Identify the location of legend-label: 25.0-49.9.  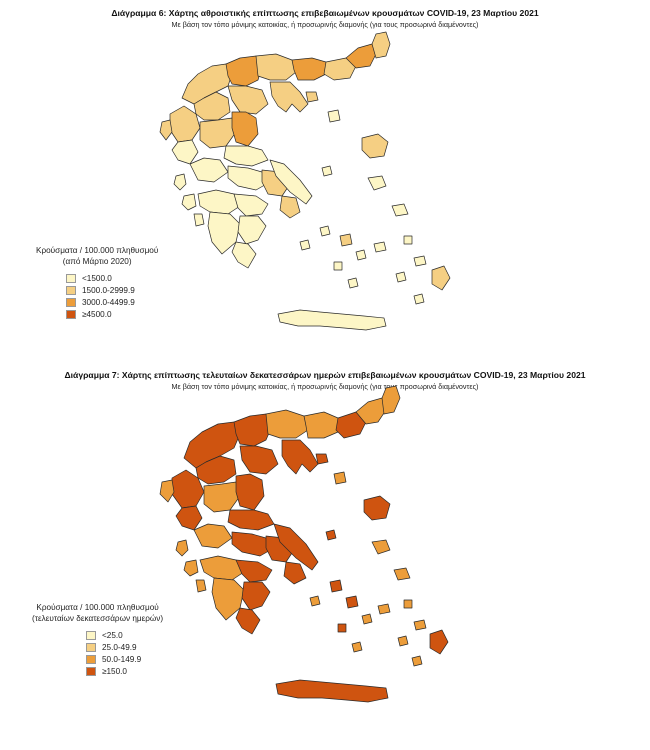
(119, 647).